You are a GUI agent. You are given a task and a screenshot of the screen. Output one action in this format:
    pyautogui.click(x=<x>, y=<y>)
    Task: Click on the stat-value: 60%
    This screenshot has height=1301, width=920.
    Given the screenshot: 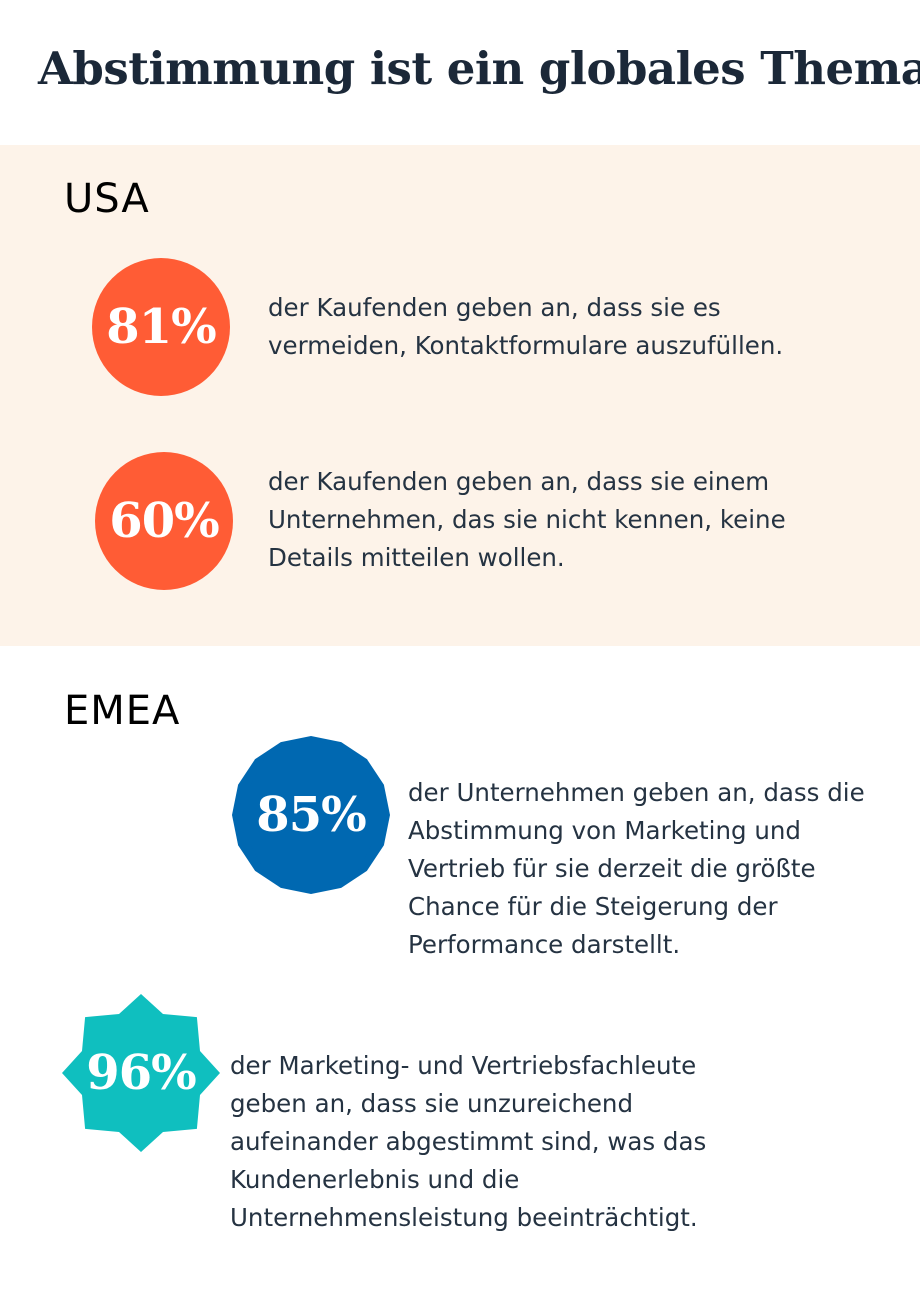 What is the action you would take?
    pyautogui.click(x=164, y=521)
    